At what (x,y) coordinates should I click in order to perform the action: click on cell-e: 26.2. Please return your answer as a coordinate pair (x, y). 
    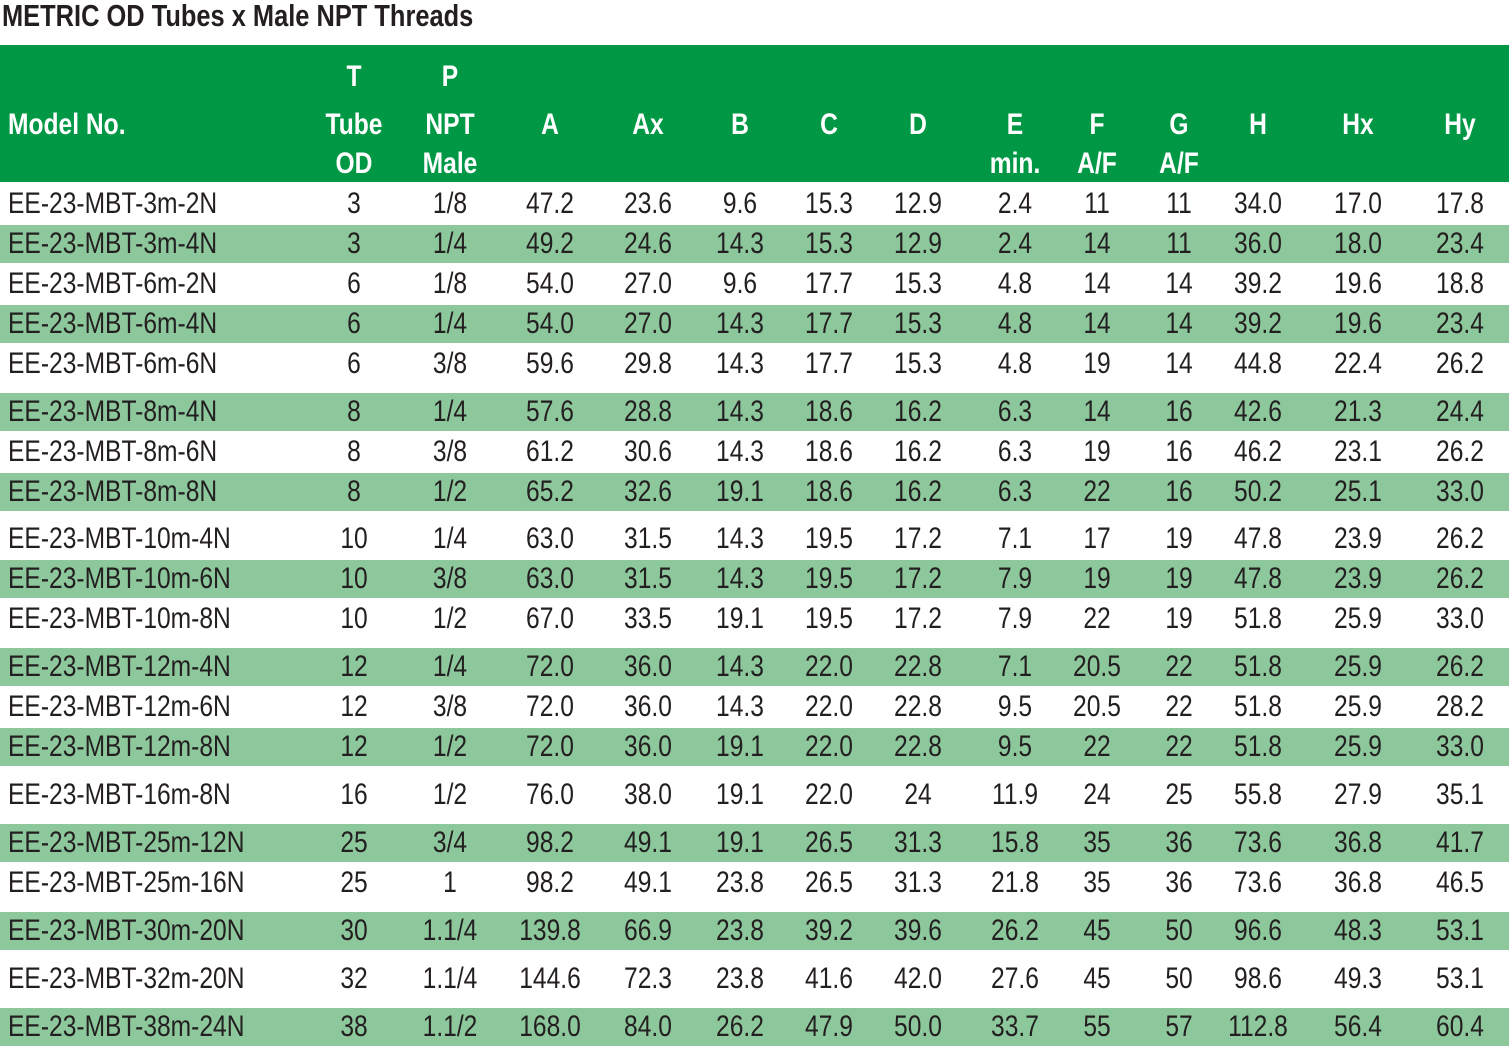
    Looking at the image, I should click on (1015, 930).